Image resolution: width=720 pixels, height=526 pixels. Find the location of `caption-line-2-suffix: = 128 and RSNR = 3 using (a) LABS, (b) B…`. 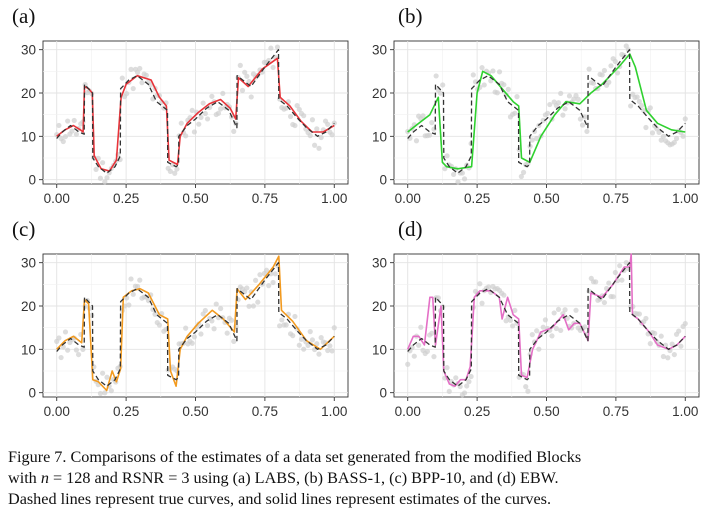

caption-line-2-suffix: = 128 and RSNR = 3 using (a) LABS, (b) B… is located at coordinates (303, 478).